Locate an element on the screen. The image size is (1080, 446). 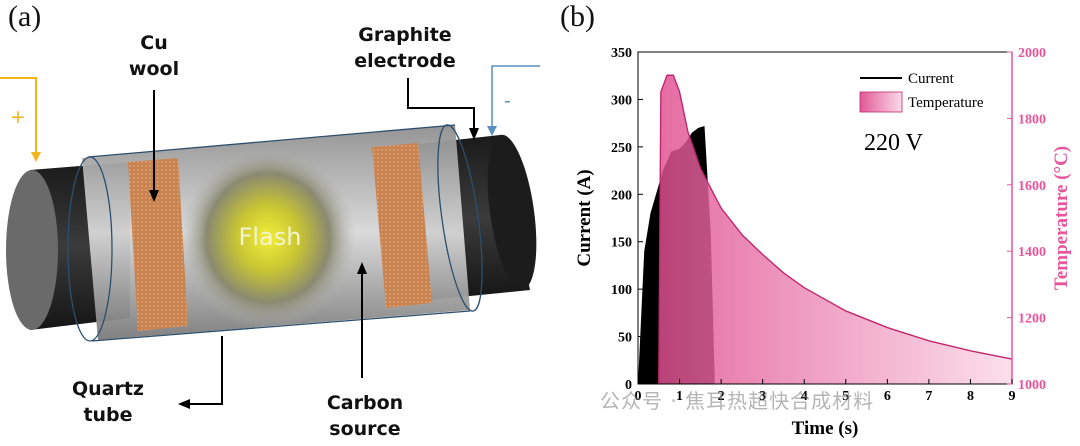
x-tick-label: 3 is located at coordinates (762, 396).